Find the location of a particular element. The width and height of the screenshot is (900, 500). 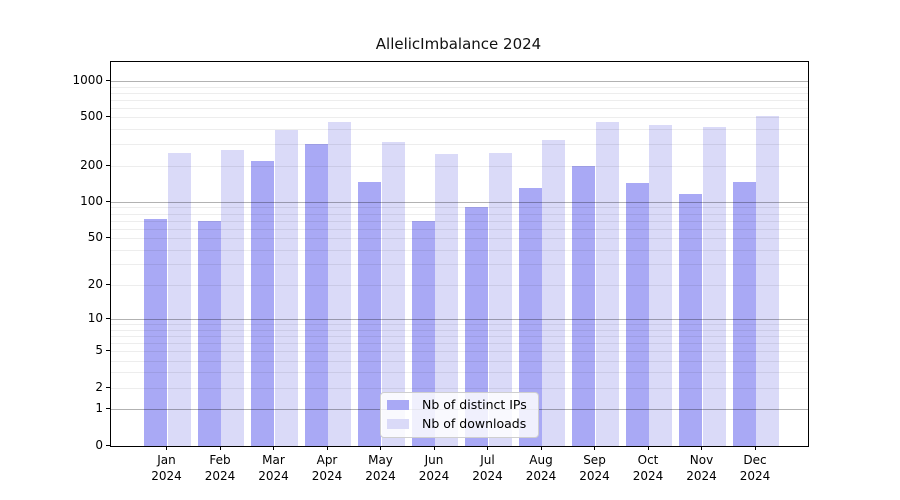

x-axis-tick-label-jul-2024: Jul 2024 is located at coordinates (487, 467).